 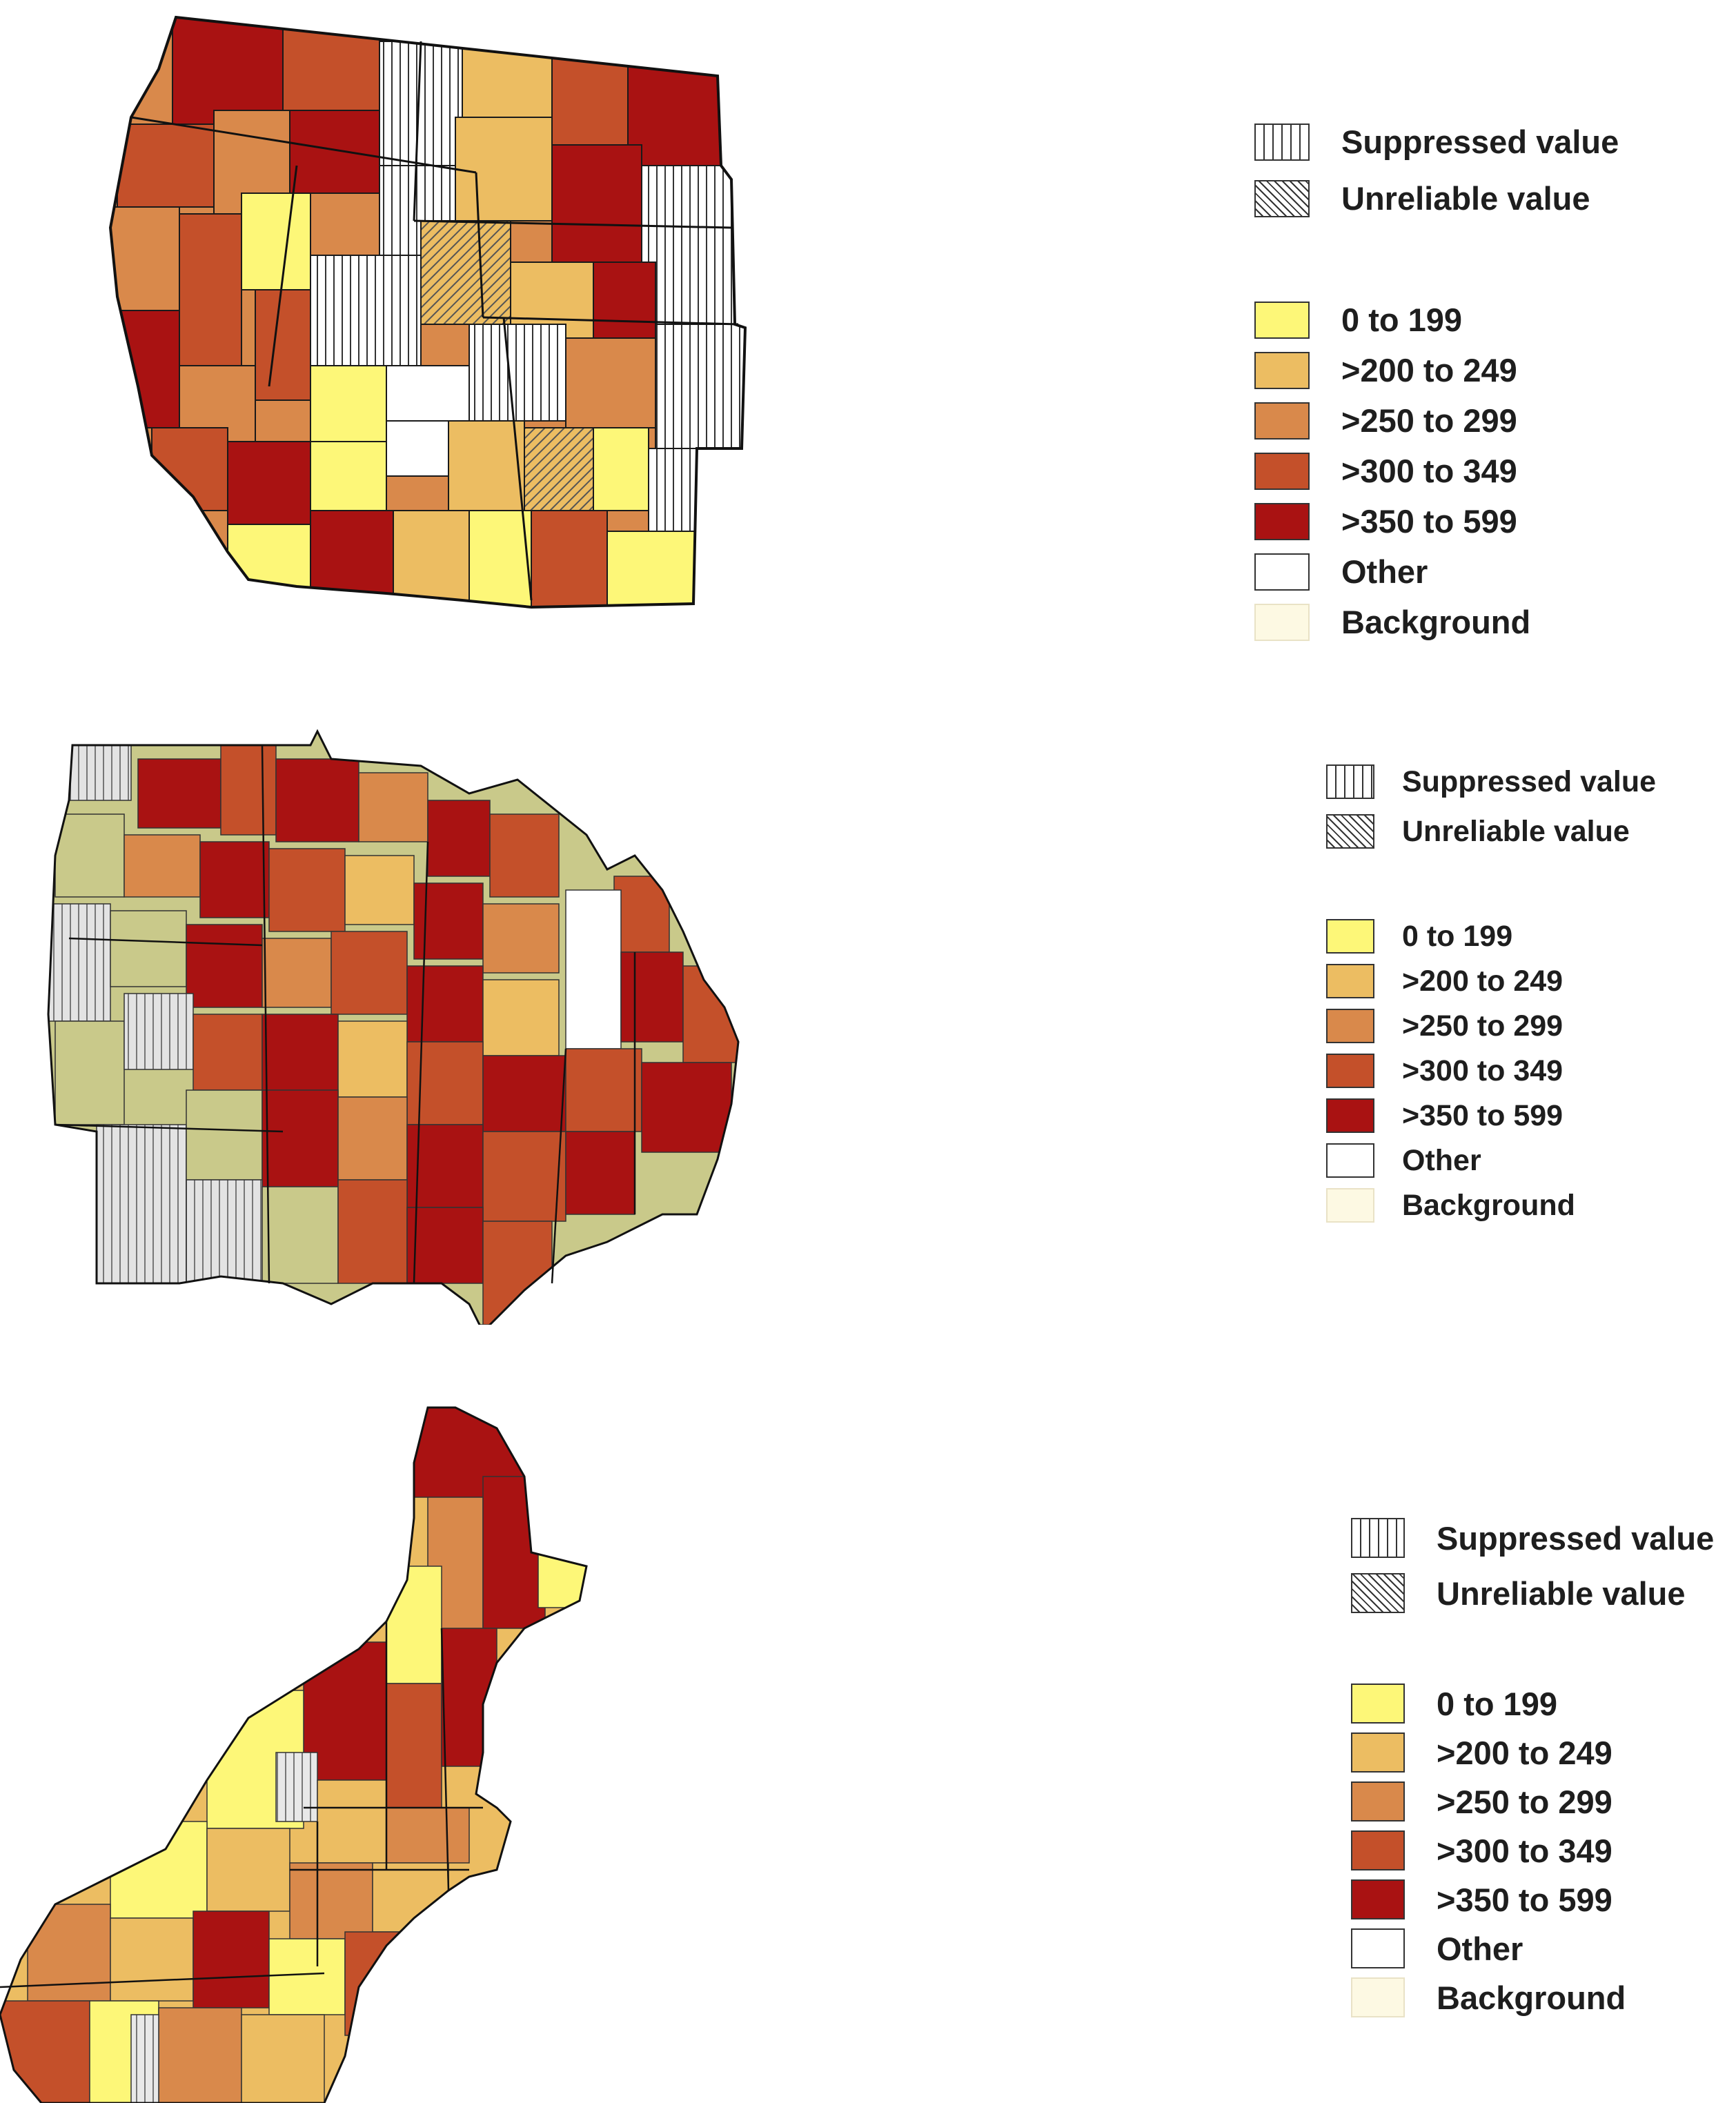 What do you see at coordinates (294, 1754) in the screenshot?
I see `northeast-county-map` at bounding box center [294, 1754].